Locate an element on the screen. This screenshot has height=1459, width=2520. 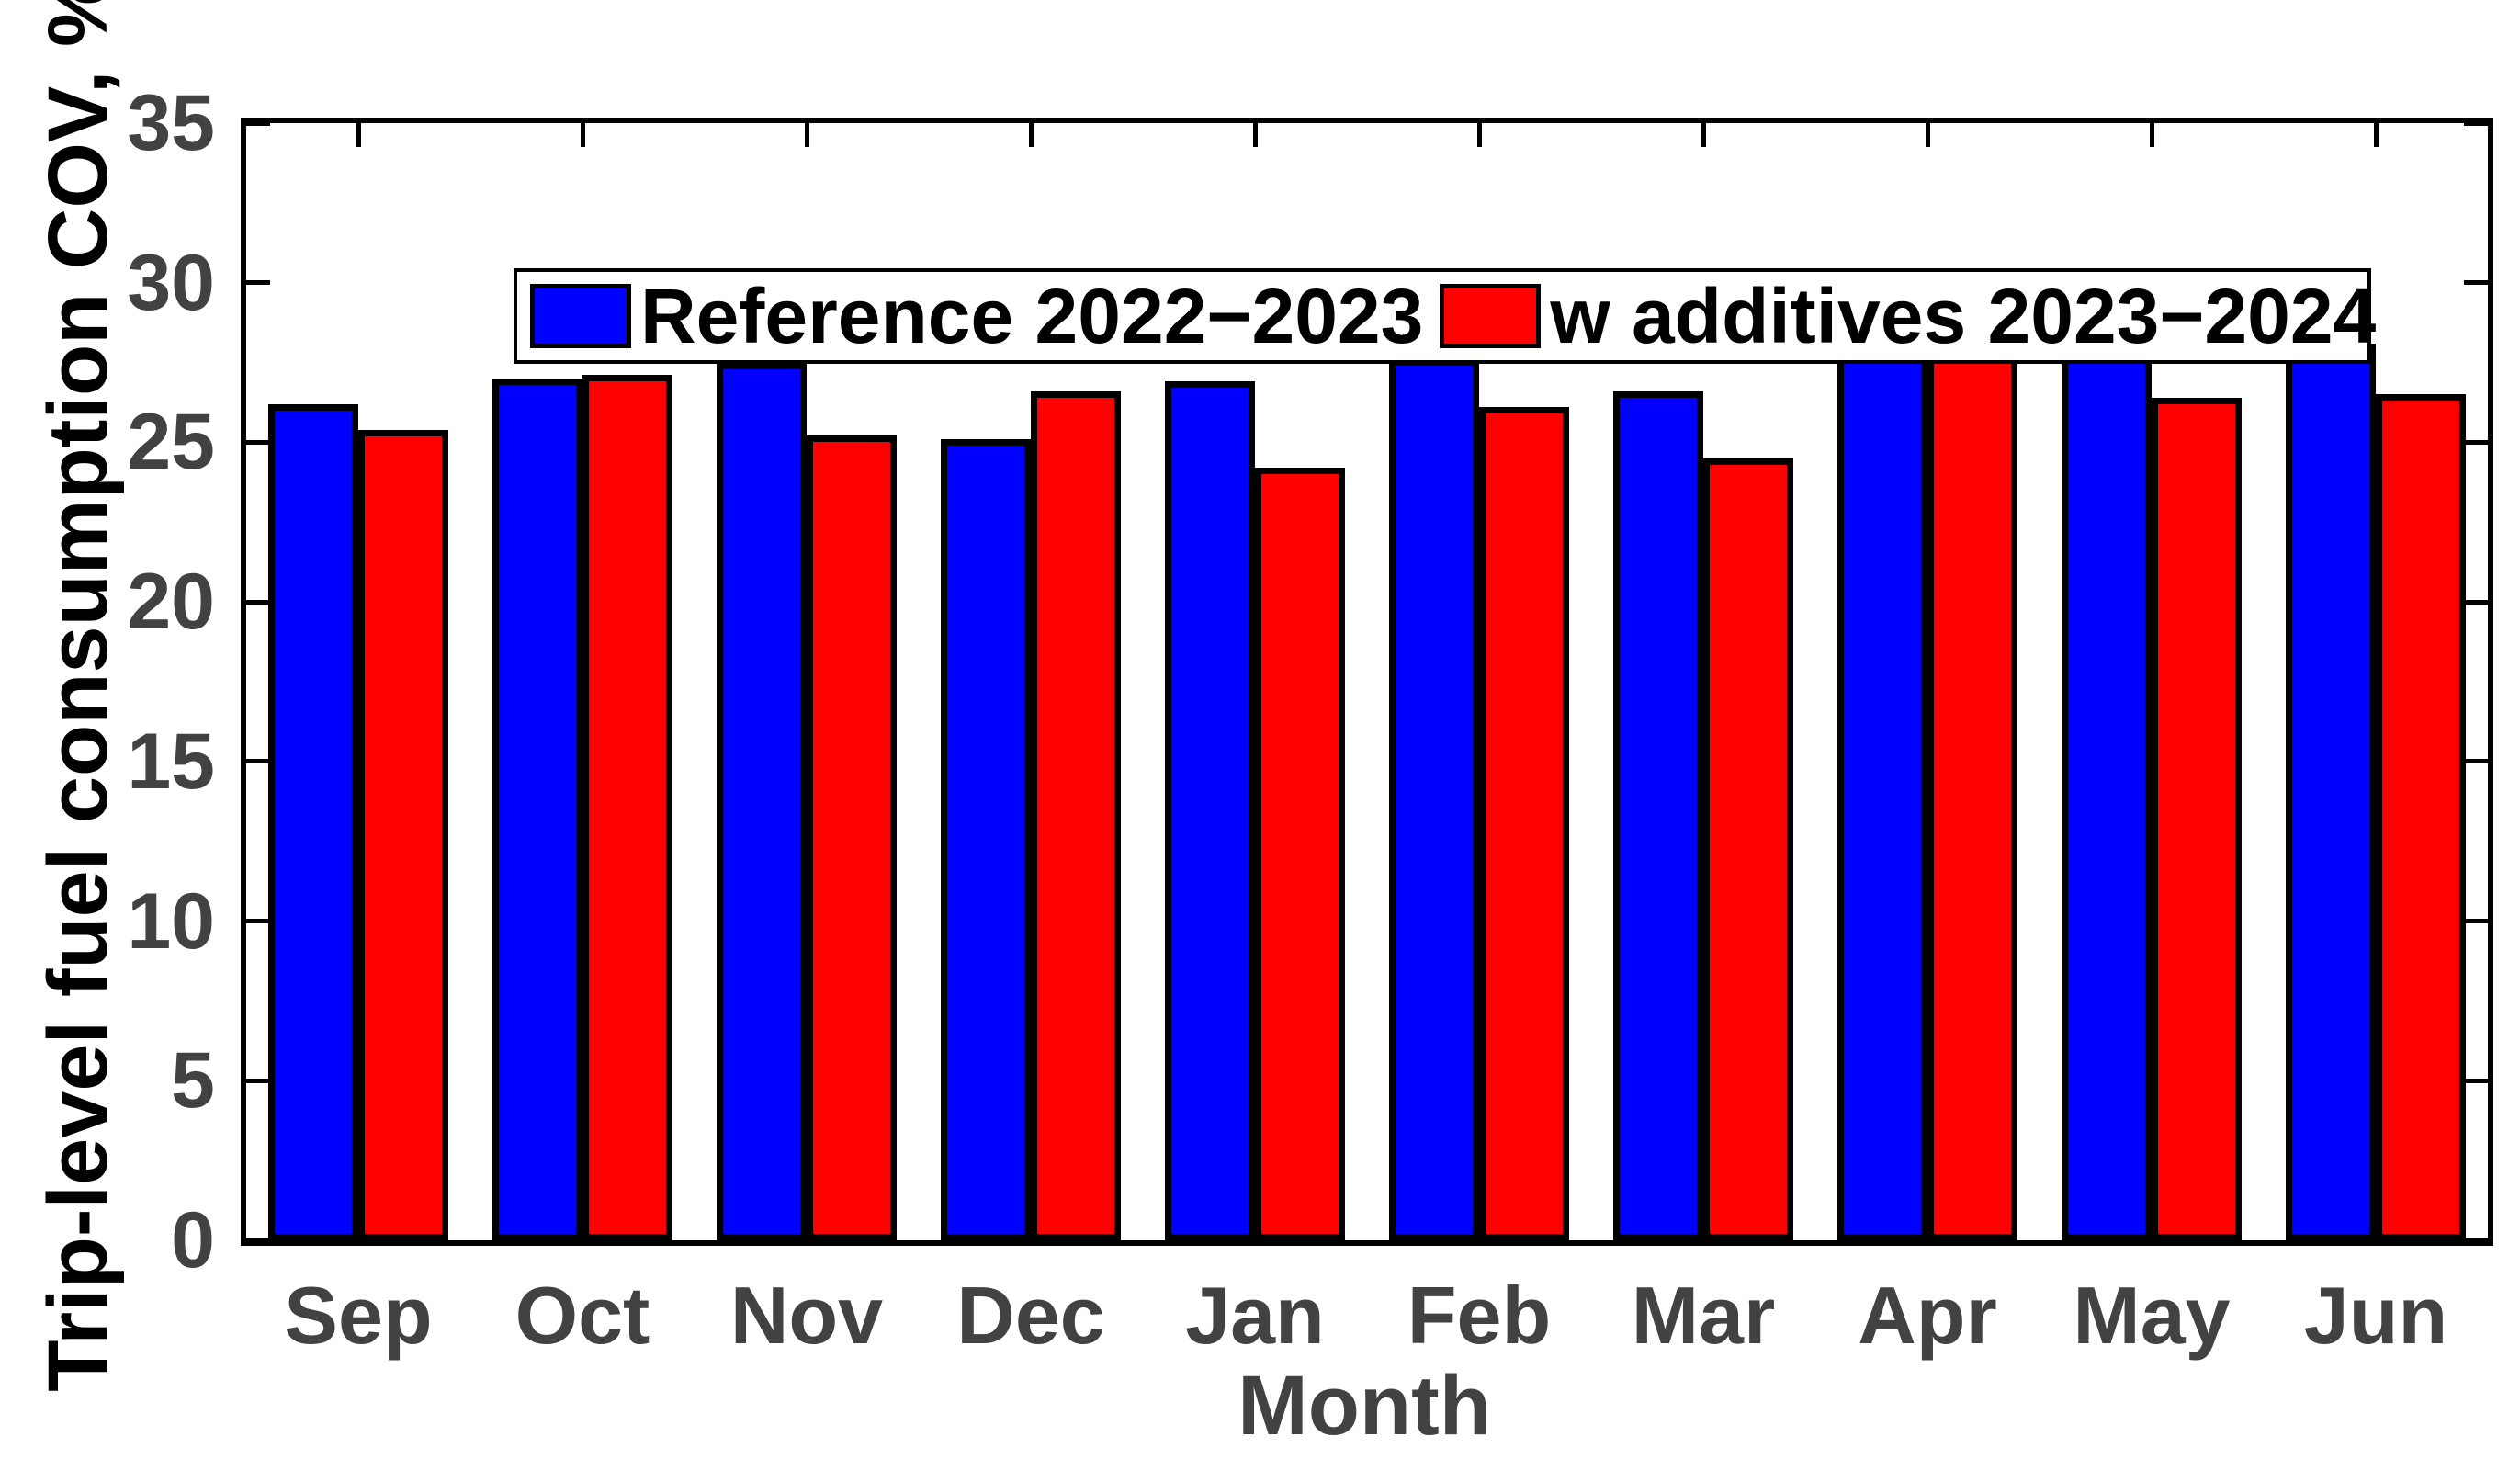
y-tick-mark-15-left is located at coordinates (258, 761).